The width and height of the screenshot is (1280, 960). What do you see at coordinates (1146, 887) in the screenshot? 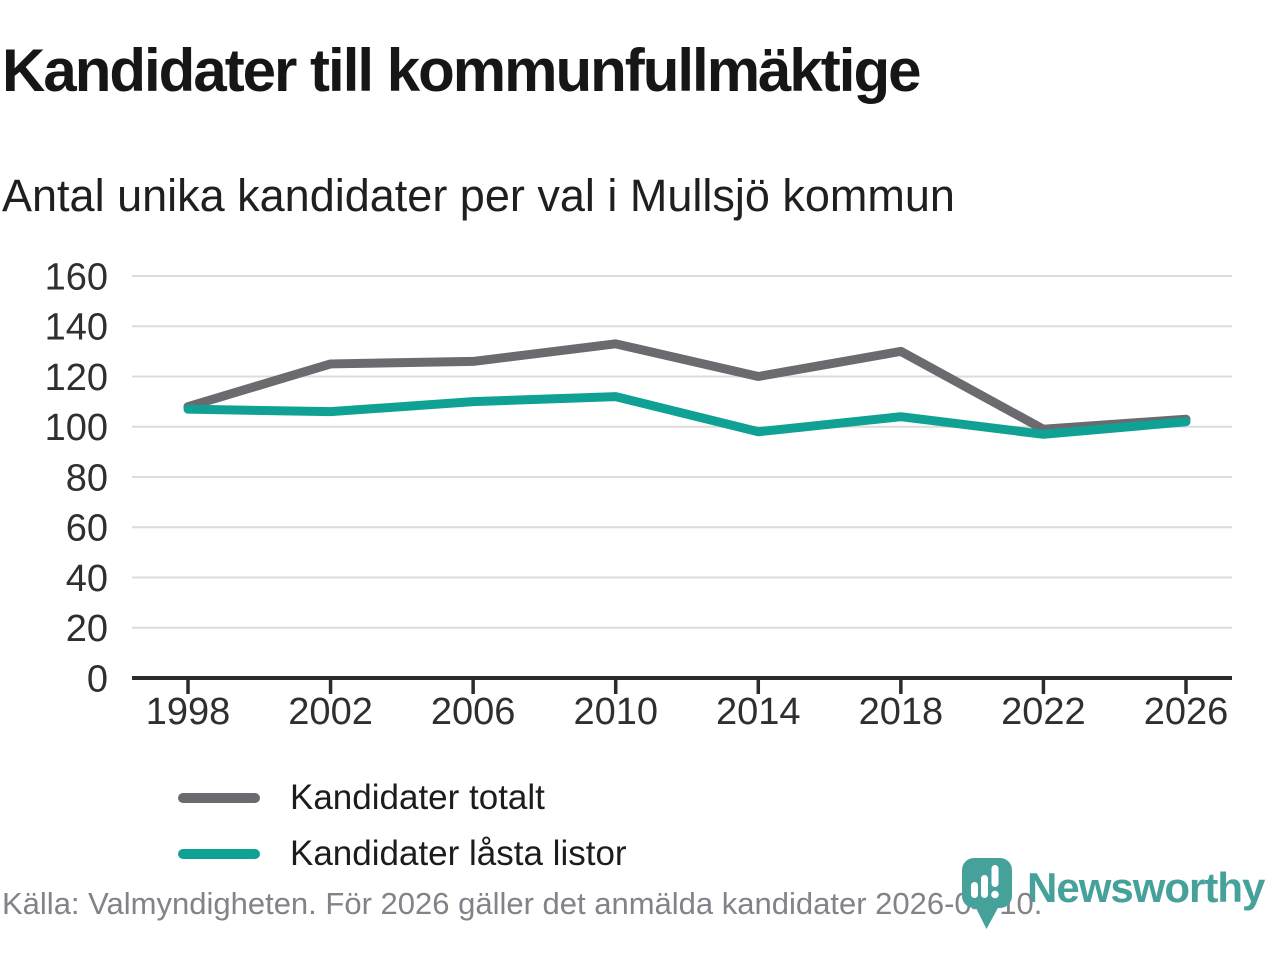
I see `newsworthy-wordmark: Newsworthy` at bounding box center [1146, 887].